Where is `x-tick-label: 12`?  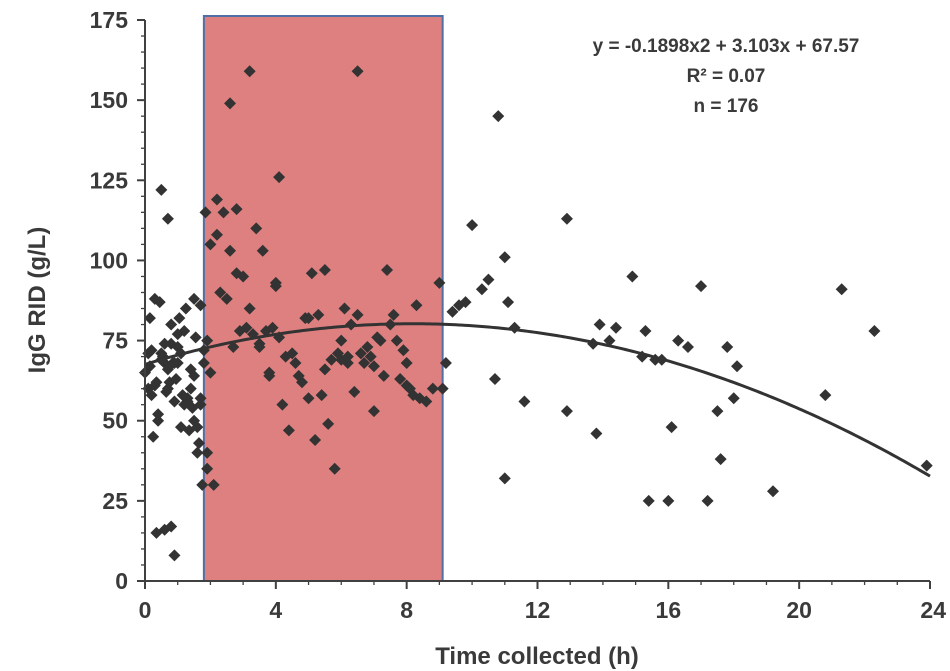 x-tick-label: 12 is located at coordinates (538, 610).